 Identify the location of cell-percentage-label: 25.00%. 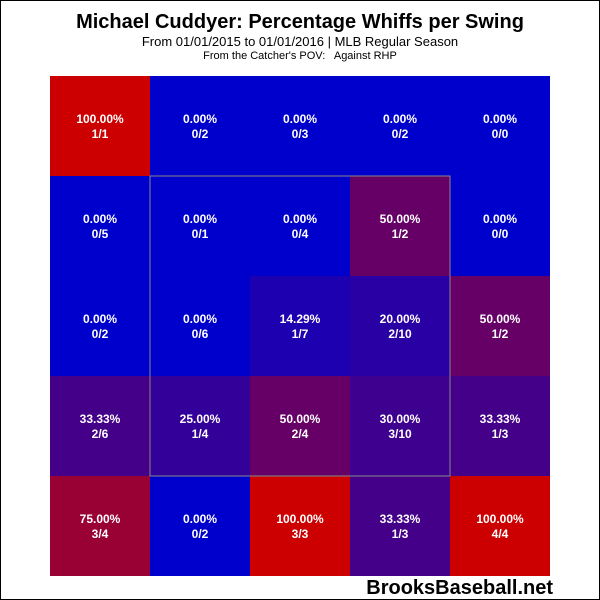
(200, 419).